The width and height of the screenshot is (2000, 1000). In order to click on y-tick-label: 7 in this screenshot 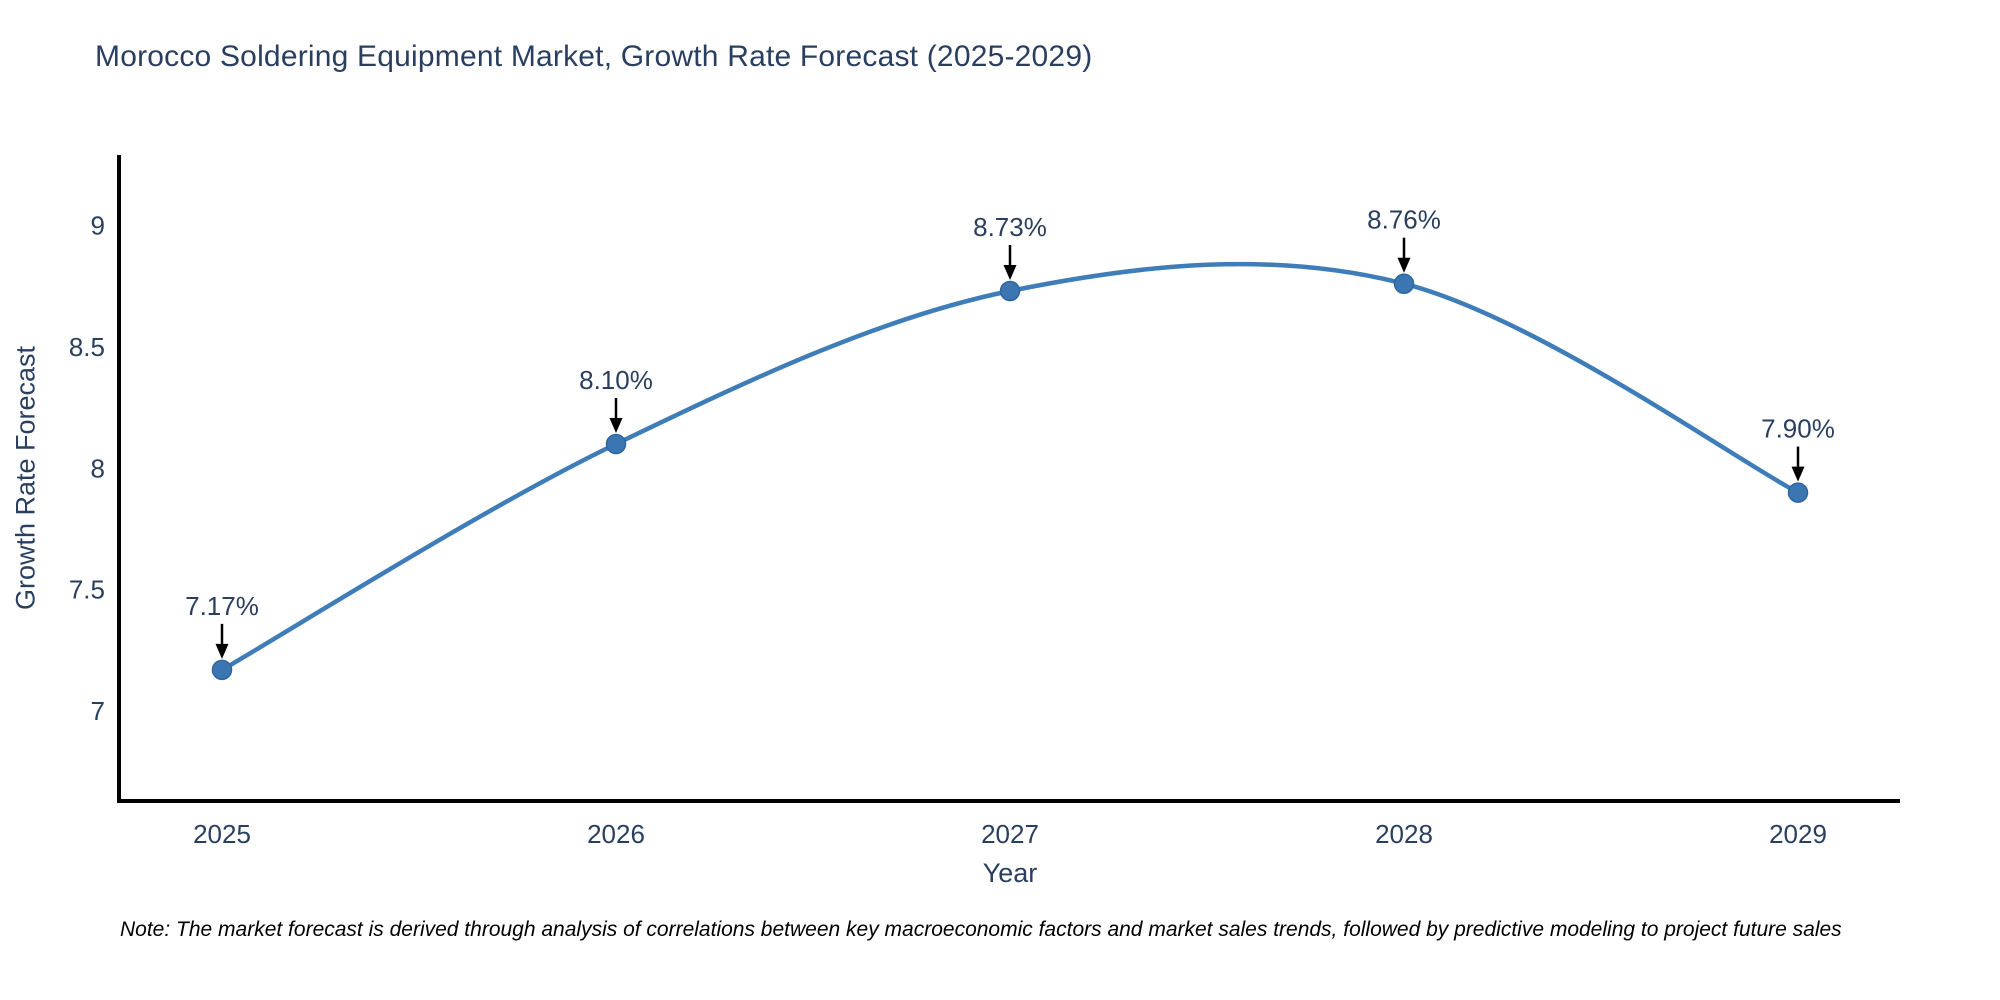, I will do `click(98, 711)`.